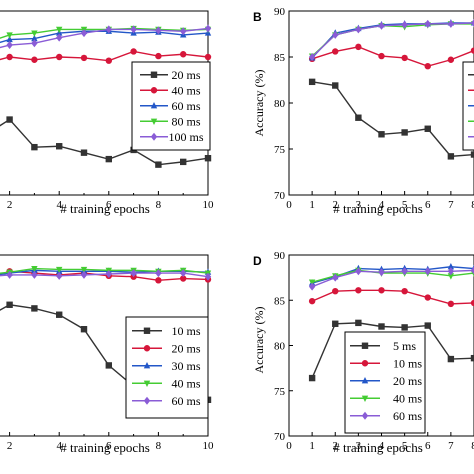 The height and width of the screenshot is (474, 474). What do you see at coordinates (289, 446) in the screenshot?
I see `x-tick-label: 0` at bounding box center [289, 446].